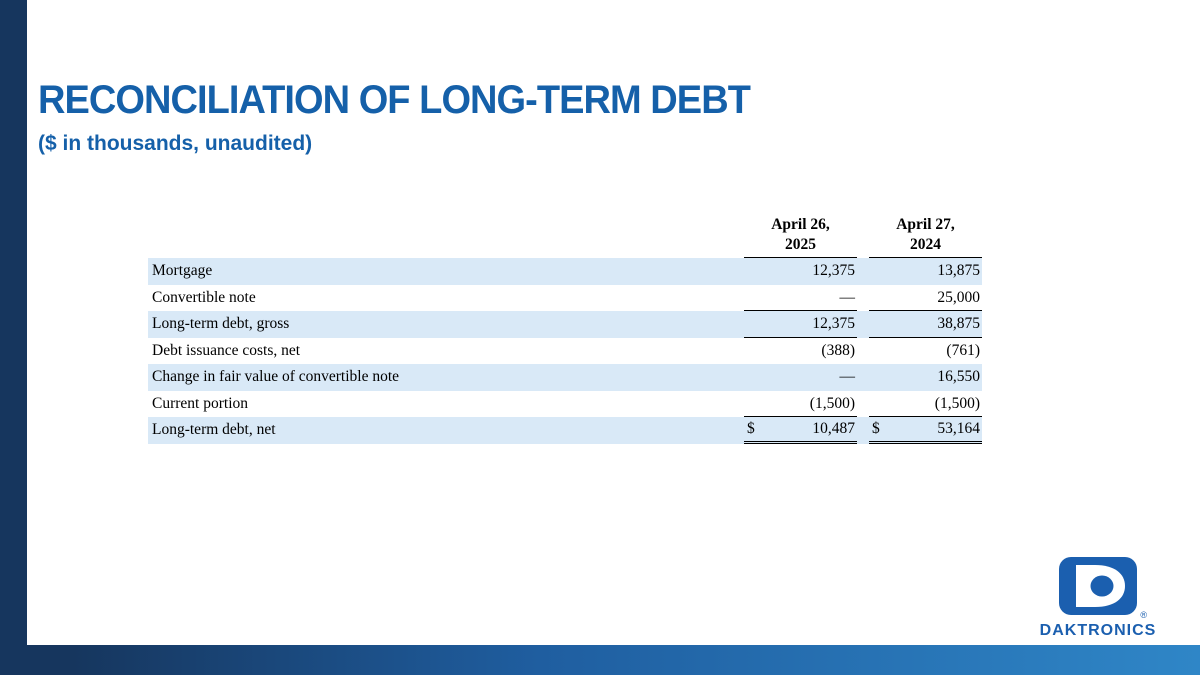 This screenshot has height=675, width=1200. I want to click on page-subtitle: ($ in thousands, unaudited), so click(175, 143).